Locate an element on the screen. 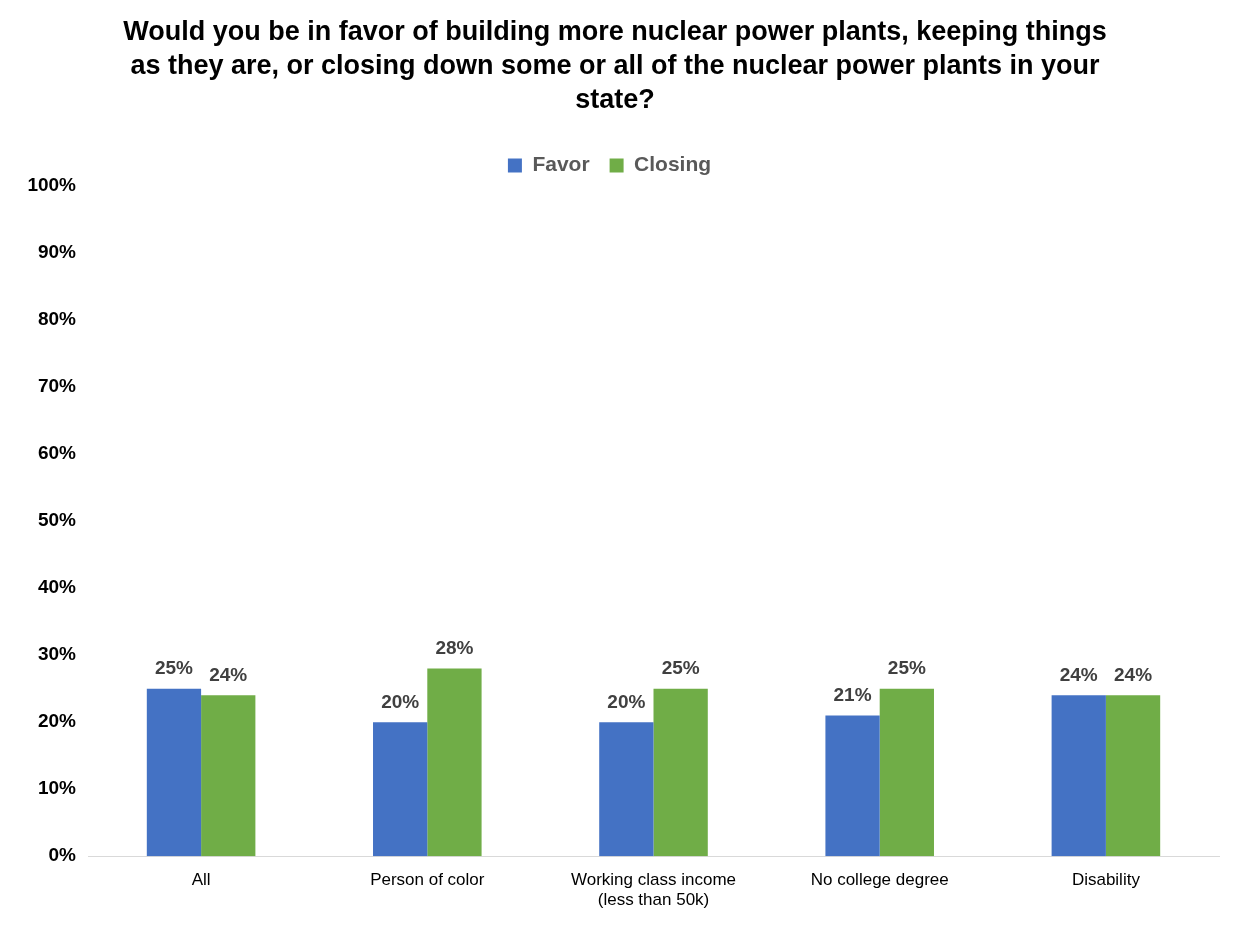  y-tick-label: 10% is located at coordinates (57, 788).